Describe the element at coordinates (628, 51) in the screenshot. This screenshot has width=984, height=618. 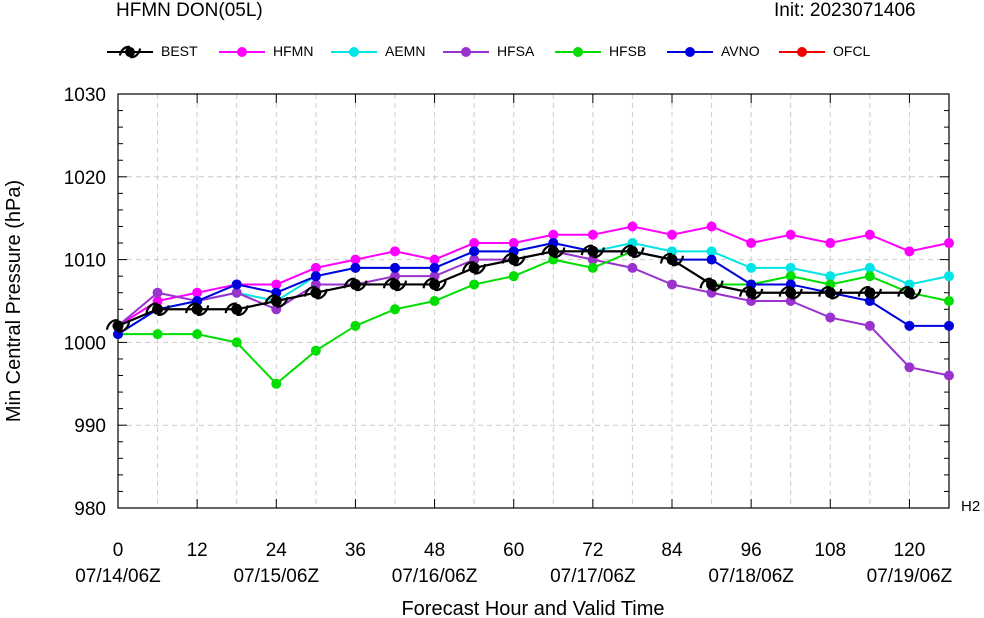
I see `legend-label: HFSB` at that location.